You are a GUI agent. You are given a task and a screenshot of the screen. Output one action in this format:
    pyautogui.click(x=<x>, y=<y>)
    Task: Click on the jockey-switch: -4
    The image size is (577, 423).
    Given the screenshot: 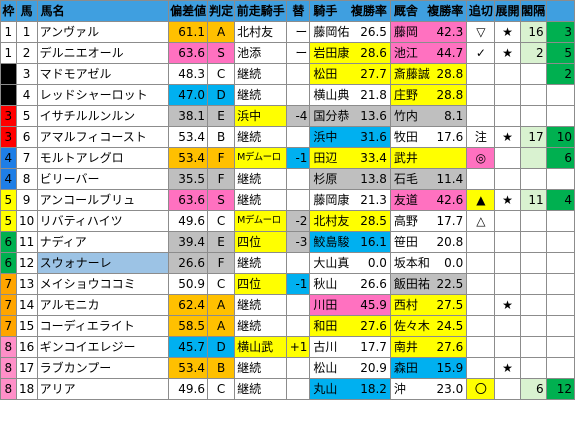 What is the action you would take?
    pyautogui.click(x=298, y=116)
    